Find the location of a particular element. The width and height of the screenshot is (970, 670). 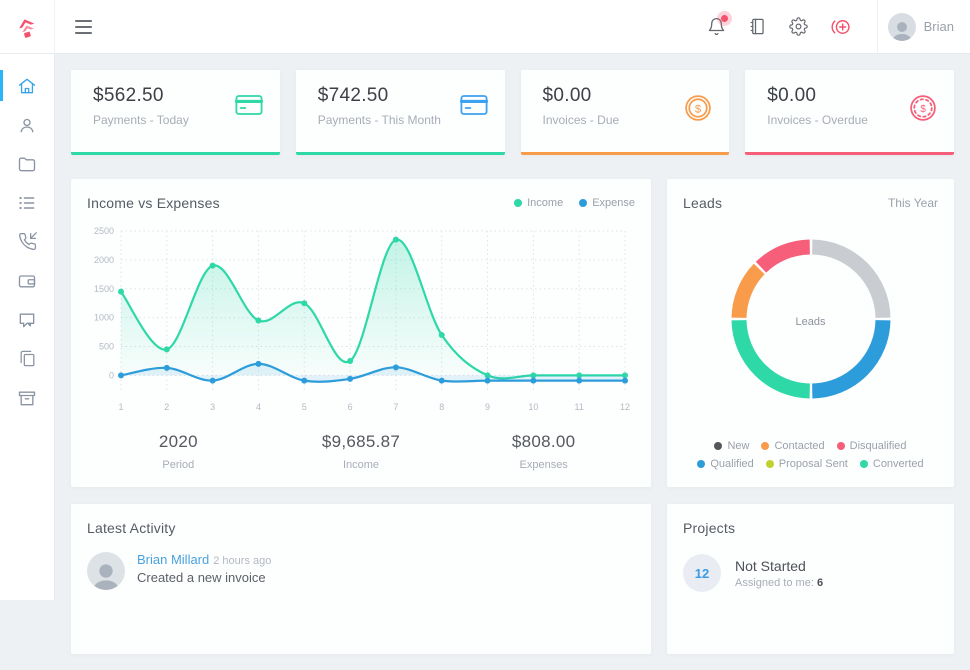

documents-icon is located at coordinates (27, 358).